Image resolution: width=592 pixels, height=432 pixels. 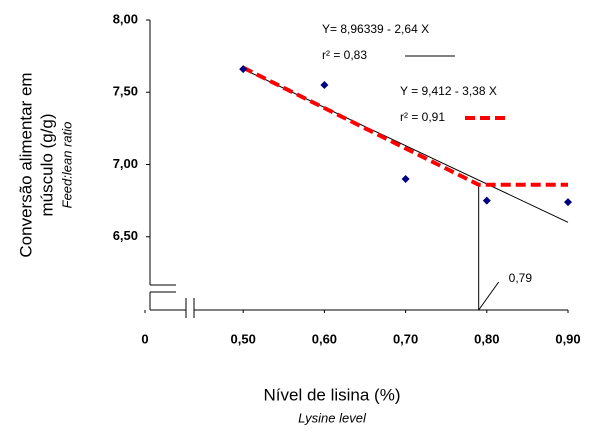 What do you see at coordinates (125, 91) in the screenshot?
I see `y-tick-label: 7,50` at bounding box center [125, 91].